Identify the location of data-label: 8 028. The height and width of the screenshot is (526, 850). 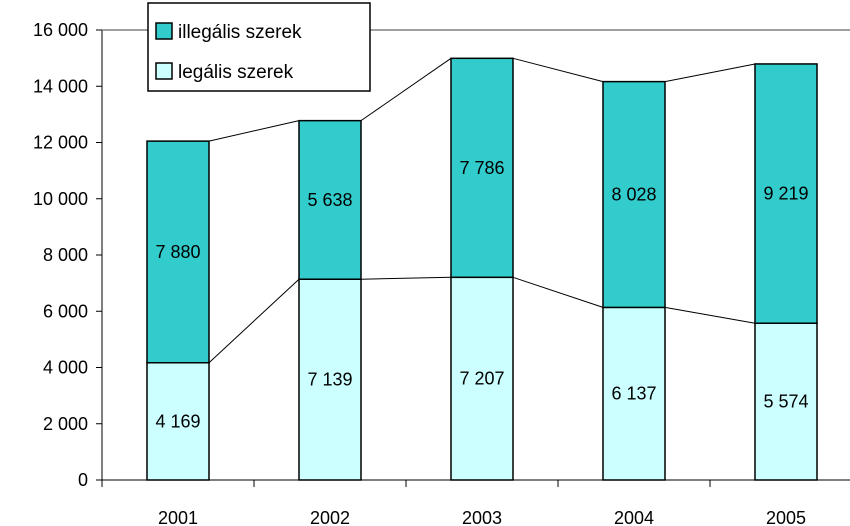
(633, 195).